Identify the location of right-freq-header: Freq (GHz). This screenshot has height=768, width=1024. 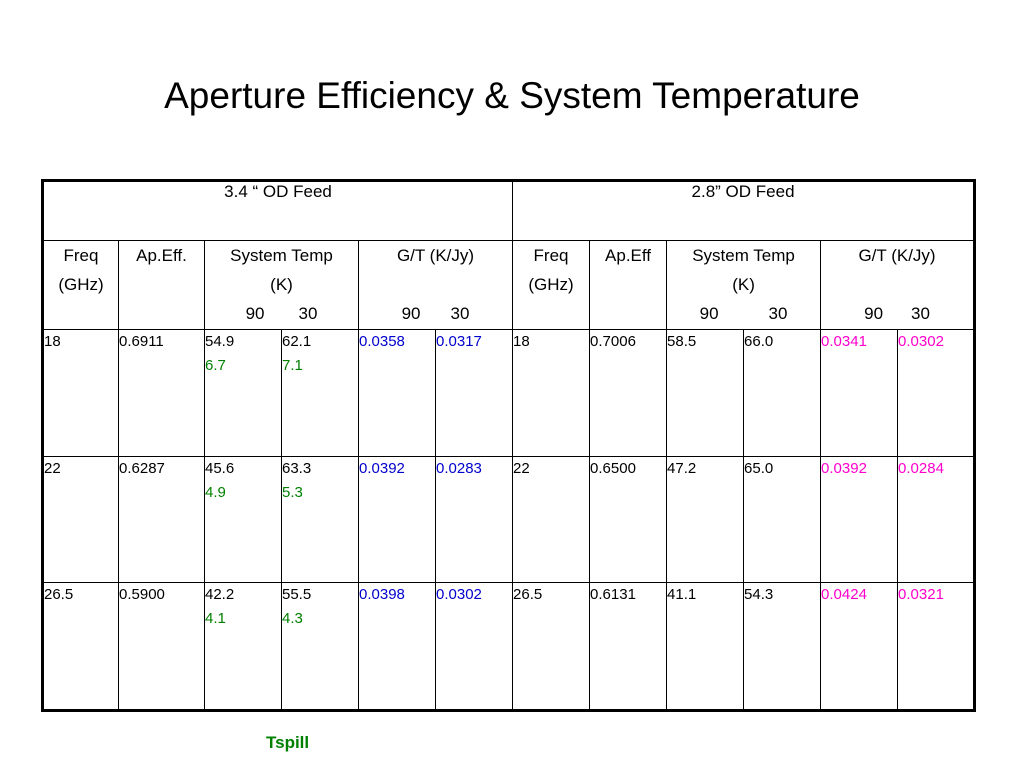
(551, 285).